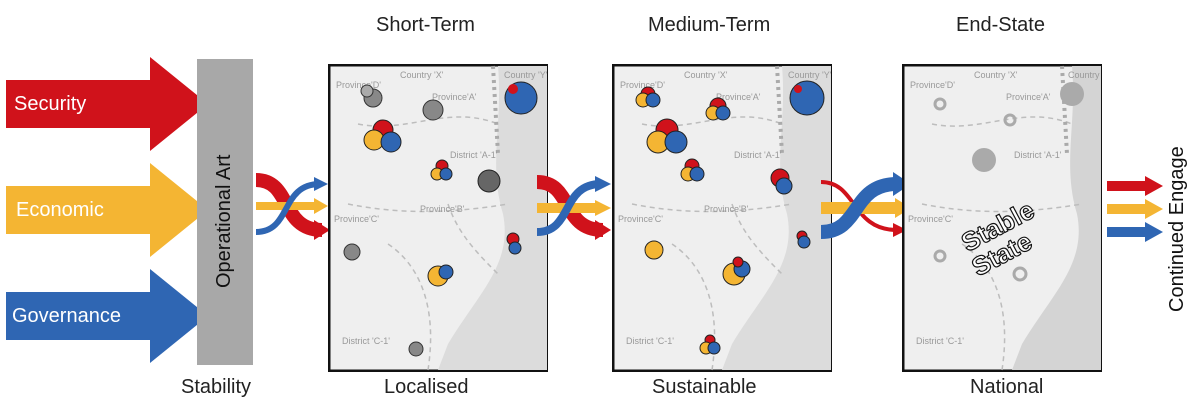  What do you see at coordinates (425, 25) in the screenshot?
I see `phase-title-short-term: Short-Term` at bounding box center [425, 25].